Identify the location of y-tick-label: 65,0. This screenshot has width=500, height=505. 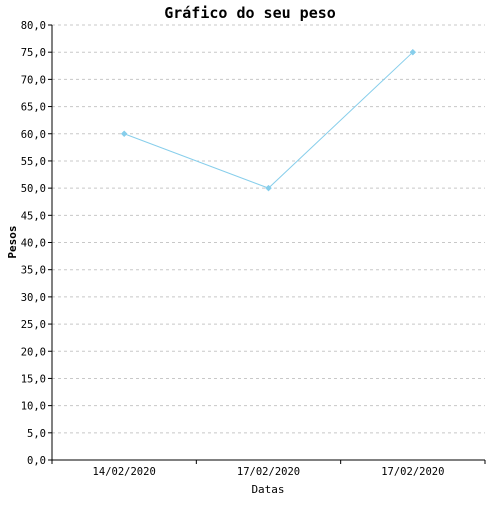
(33, 108).